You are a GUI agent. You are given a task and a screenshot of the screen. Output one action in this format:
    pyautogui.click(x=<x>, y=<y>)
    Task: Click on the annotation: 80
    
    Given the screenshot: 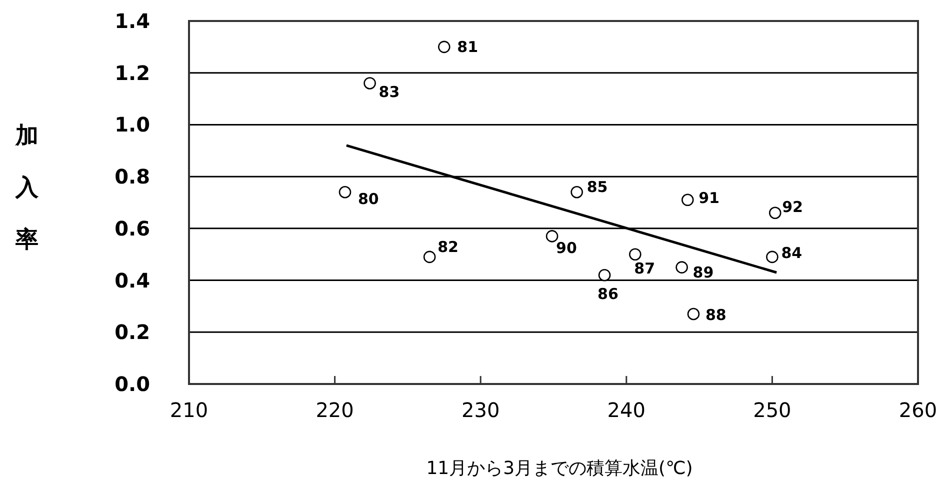 What is the action you would take?
    pyautogui.click(x=368, y=199)
    